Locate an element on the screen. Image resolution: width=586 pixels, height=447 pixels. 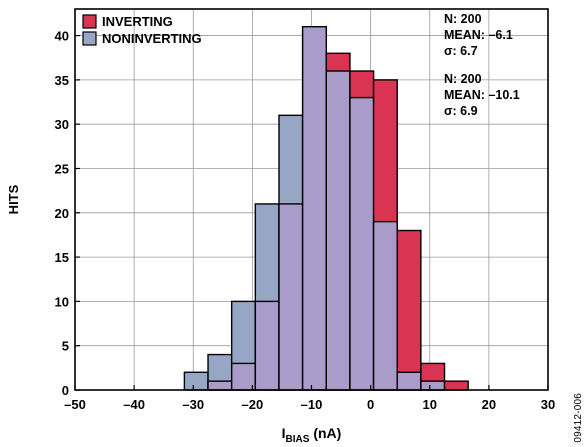
x-tick-label: –10 is located at coordinates (312, 404).